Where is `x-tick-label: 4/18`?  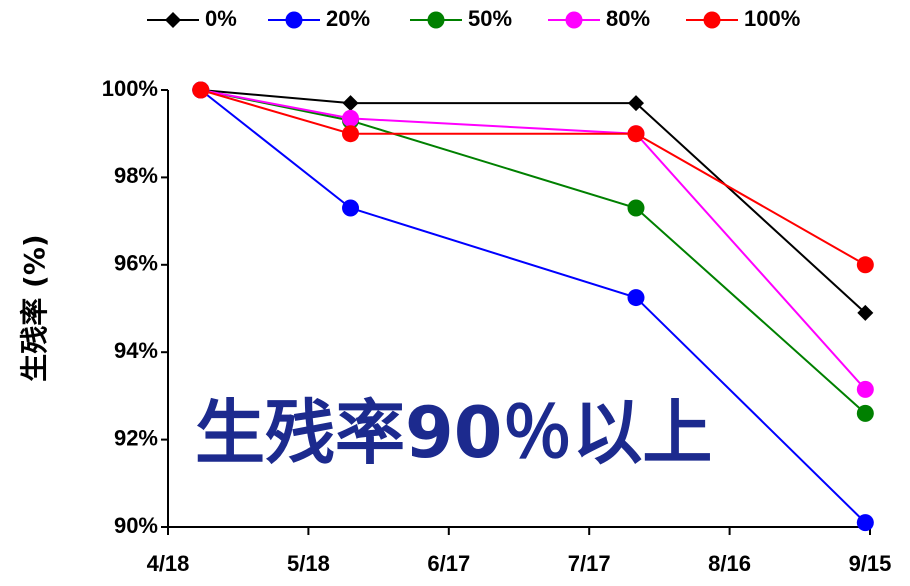
x-tick-label: 4/18 is located at coordinates (168, 563).